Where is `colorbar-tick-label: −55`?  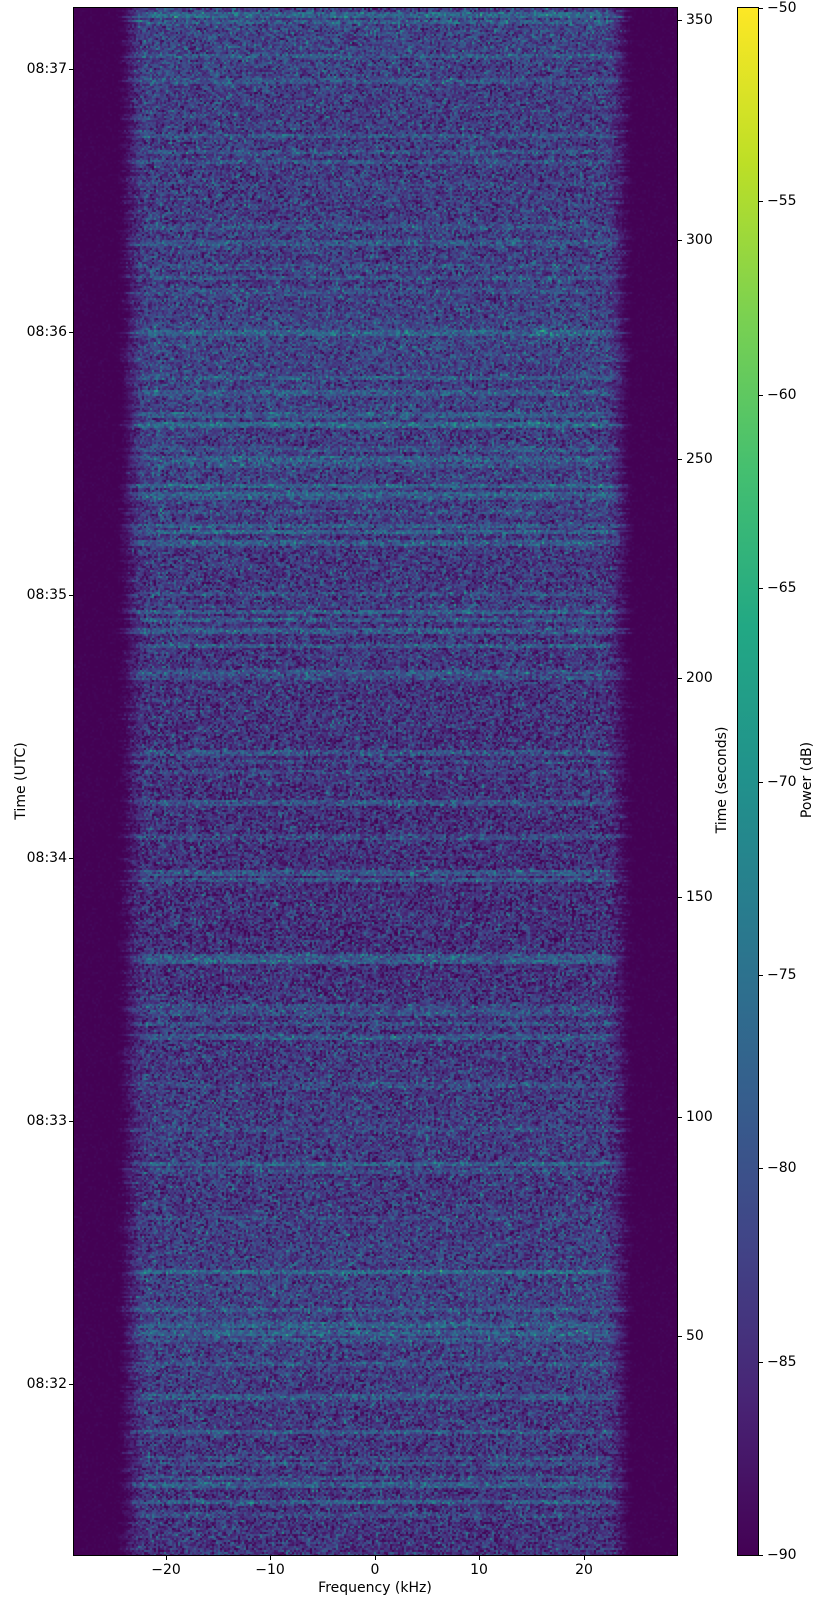 colorbar-tick-label: −55 is located at coordinates (782, 201).